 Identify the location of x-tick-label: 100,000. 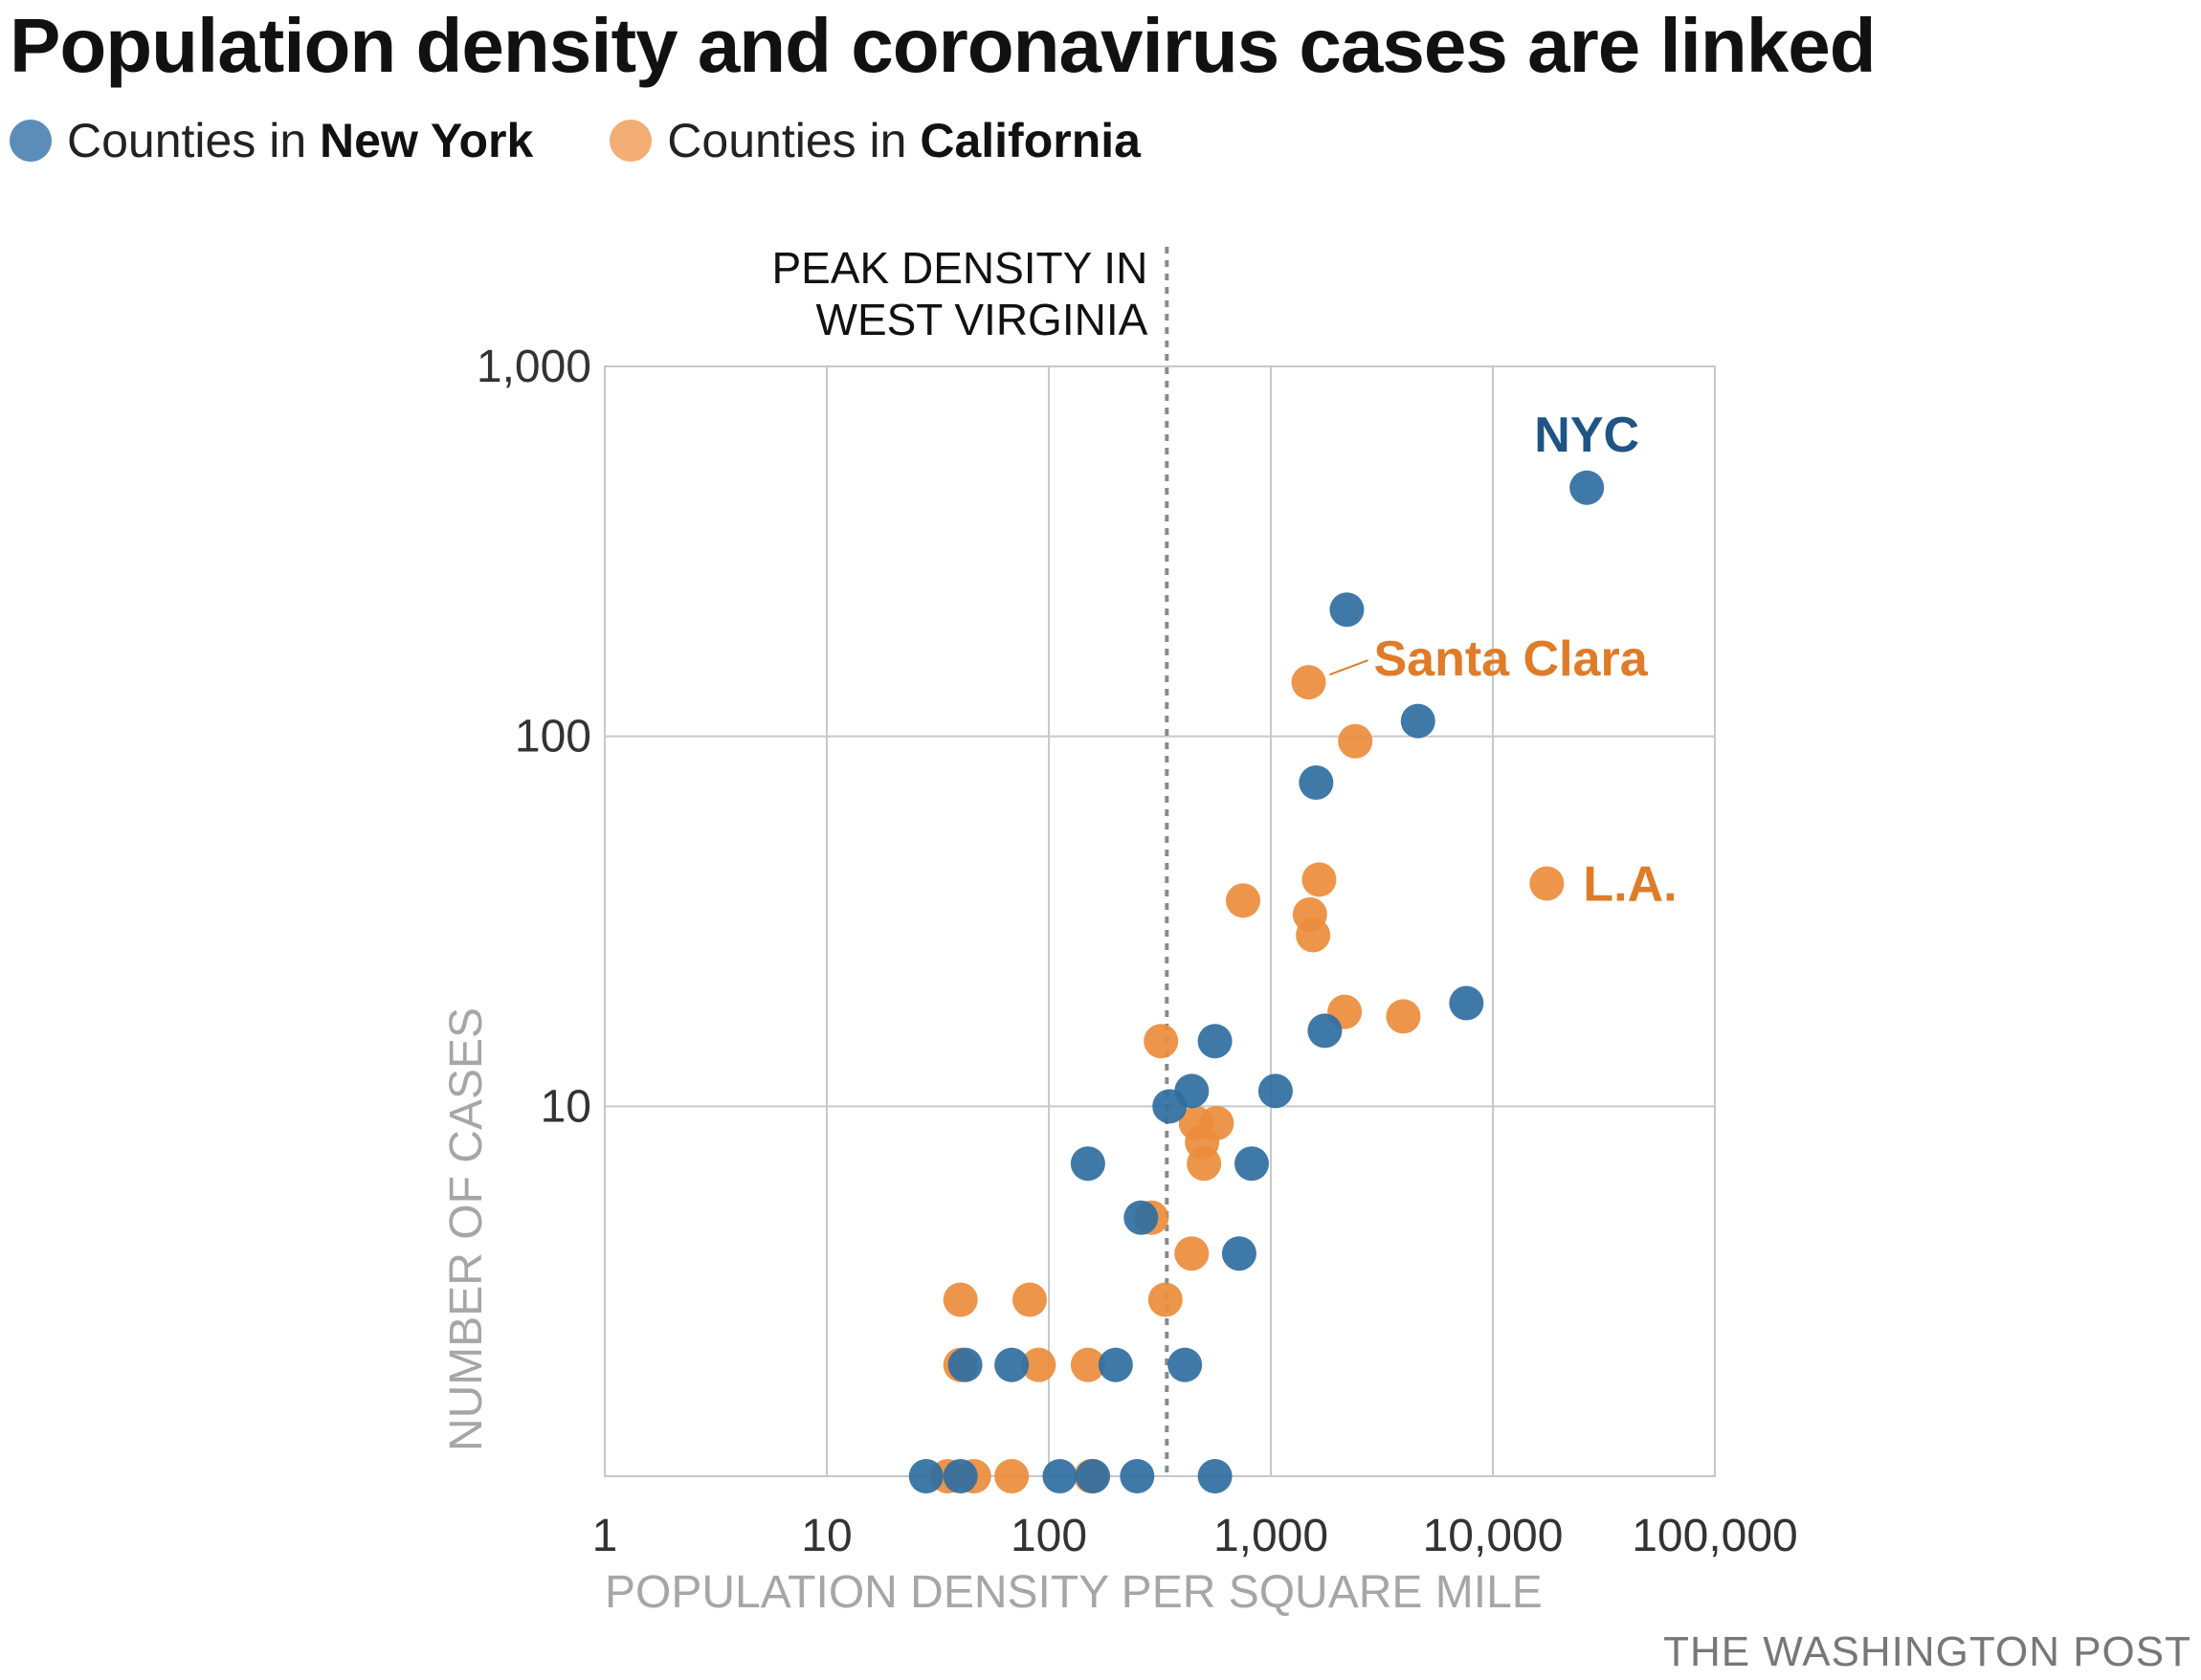
(1715, 1536).